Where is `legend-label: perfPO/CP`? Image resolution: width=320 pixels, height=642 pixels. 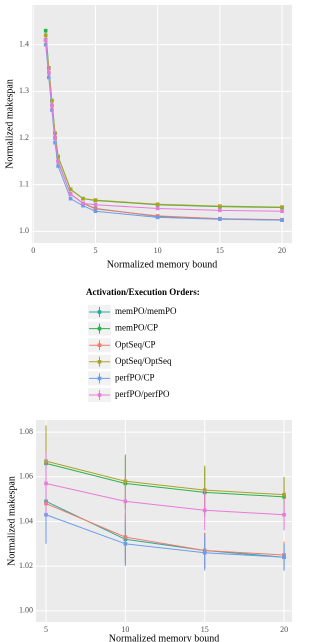 legend-label: perfPO/CP is located at coordinates (135, 377).